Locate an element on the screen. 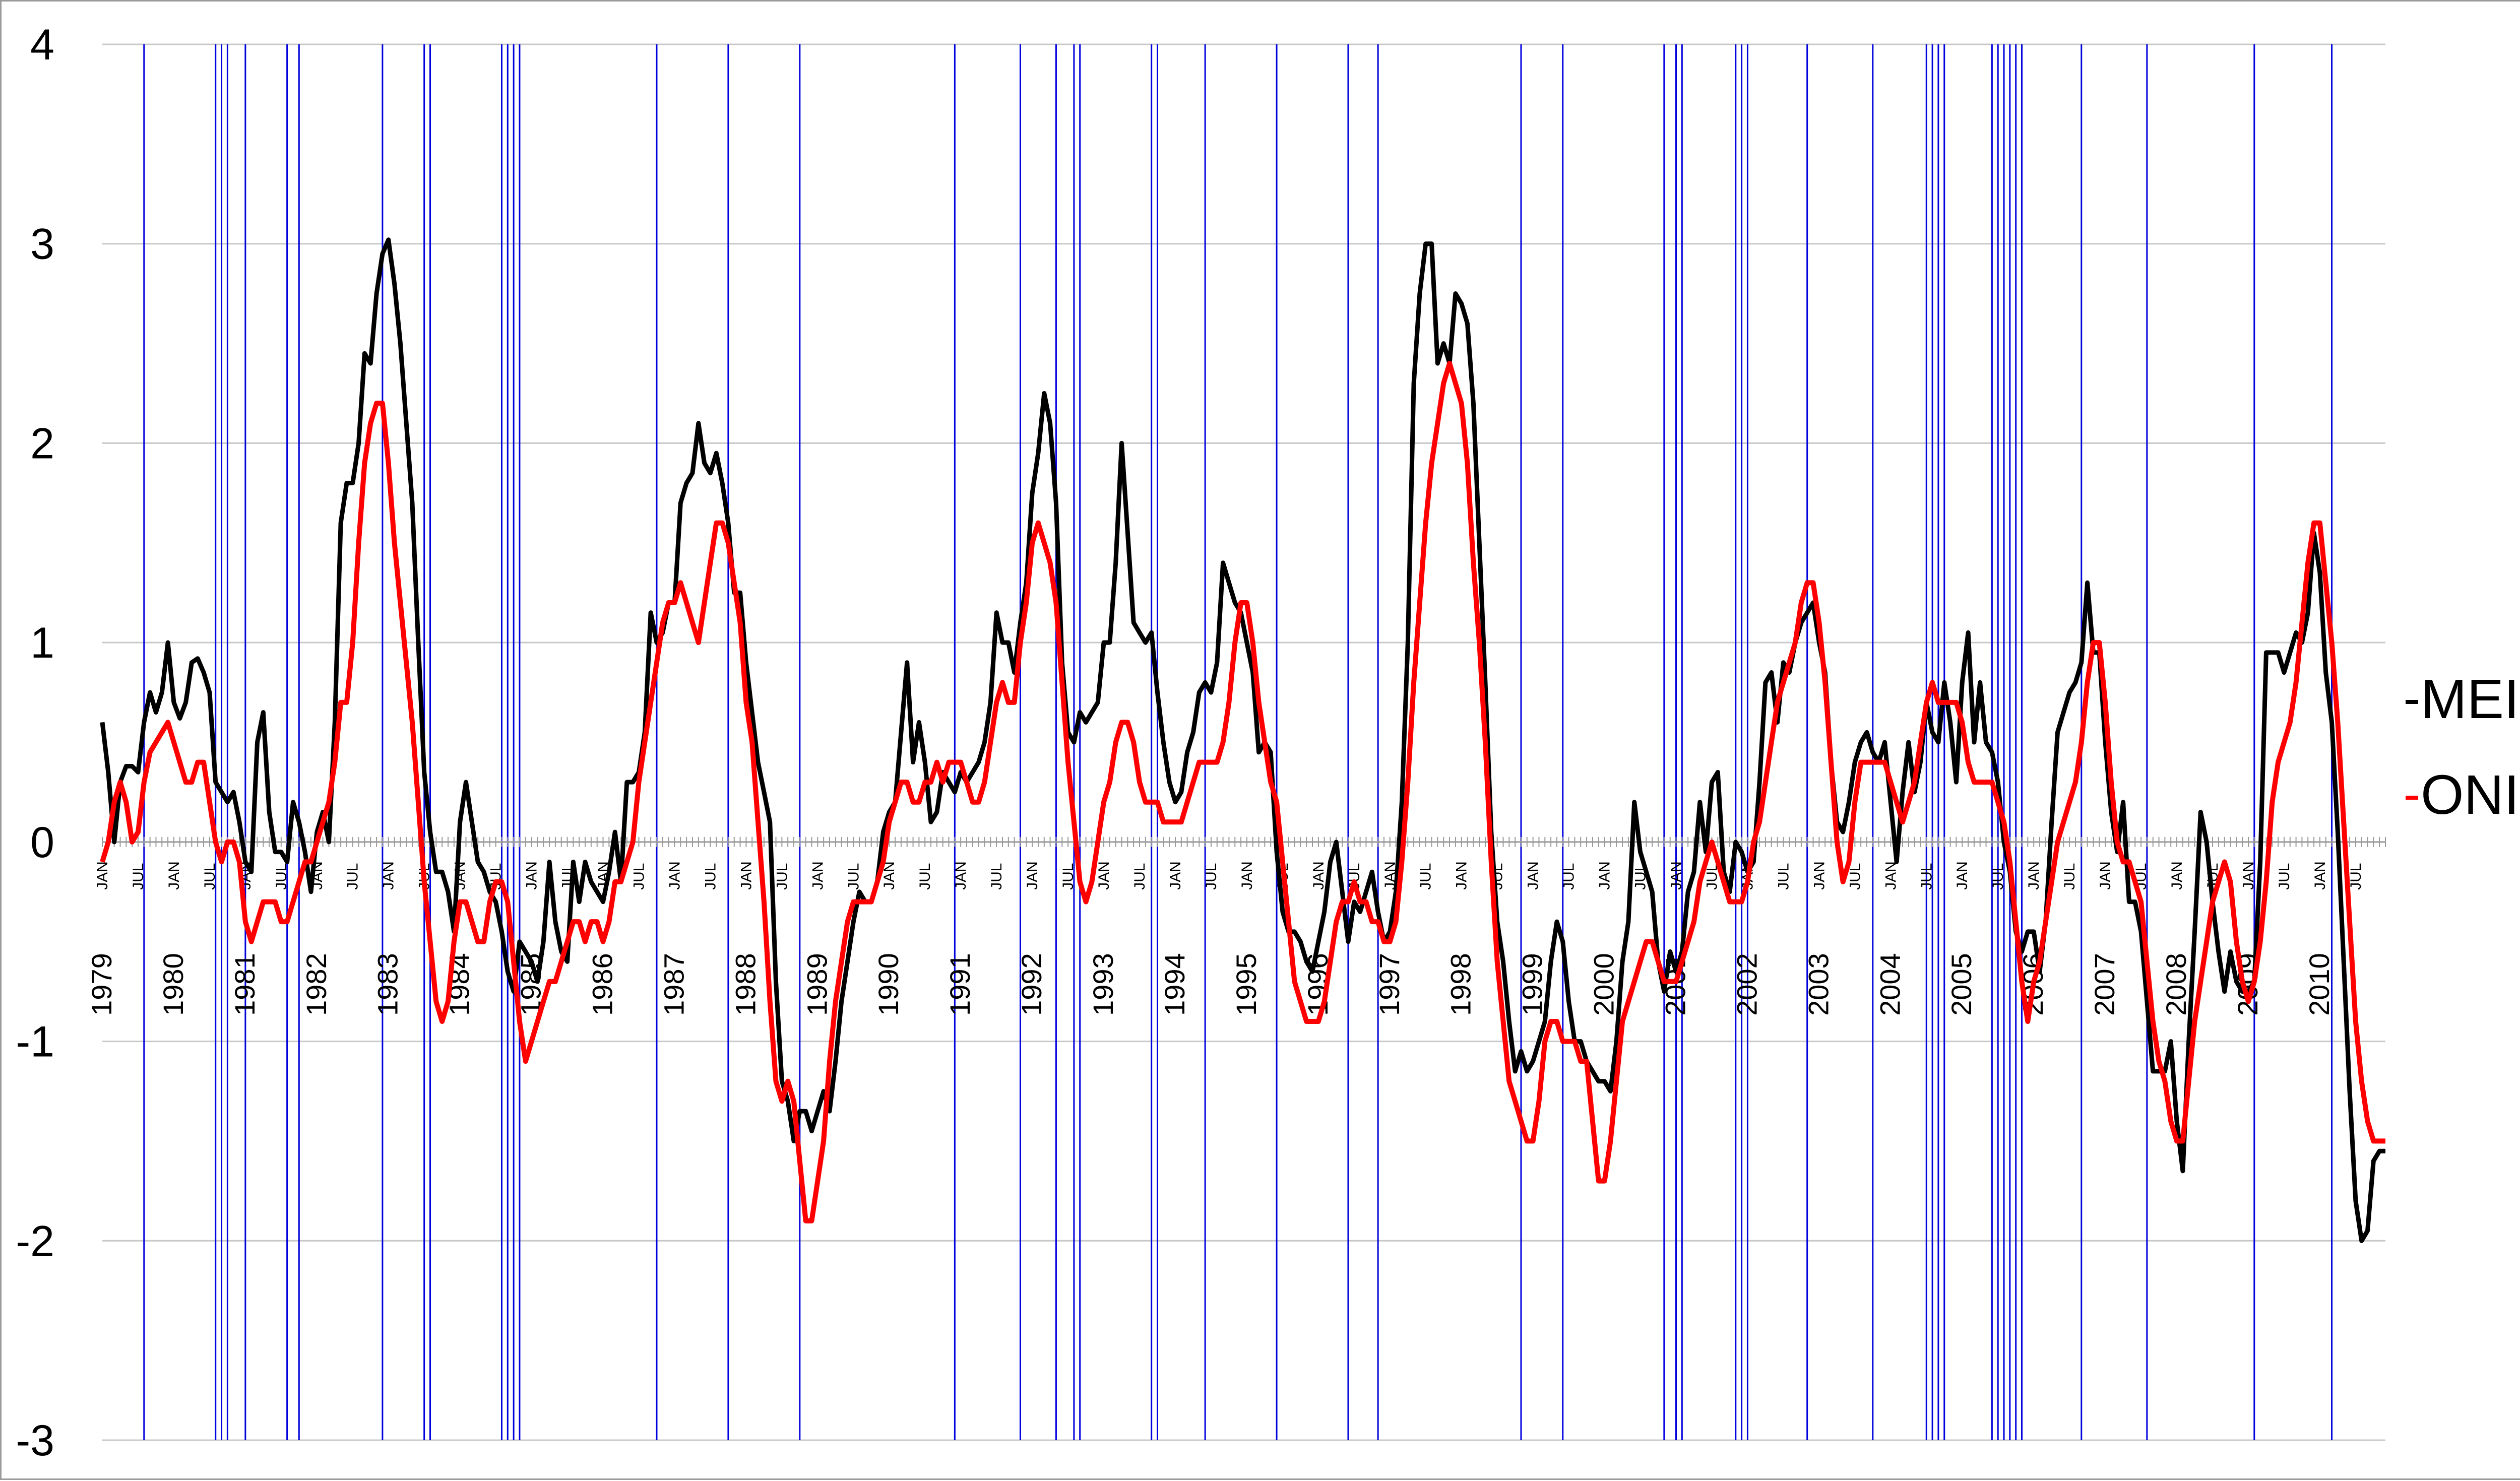 This screenshot has width=2520, height=1481. x-year-label: 1993 is located at coordinates (1103, 984).